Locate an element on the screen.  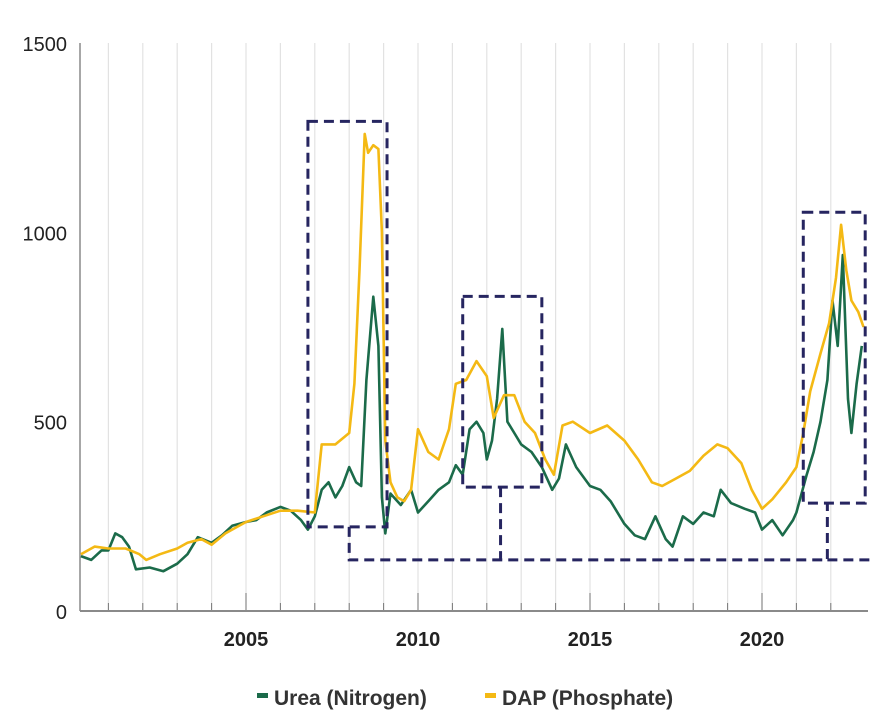
y-tick-label: 1000 is located at coordinates (45, 234).